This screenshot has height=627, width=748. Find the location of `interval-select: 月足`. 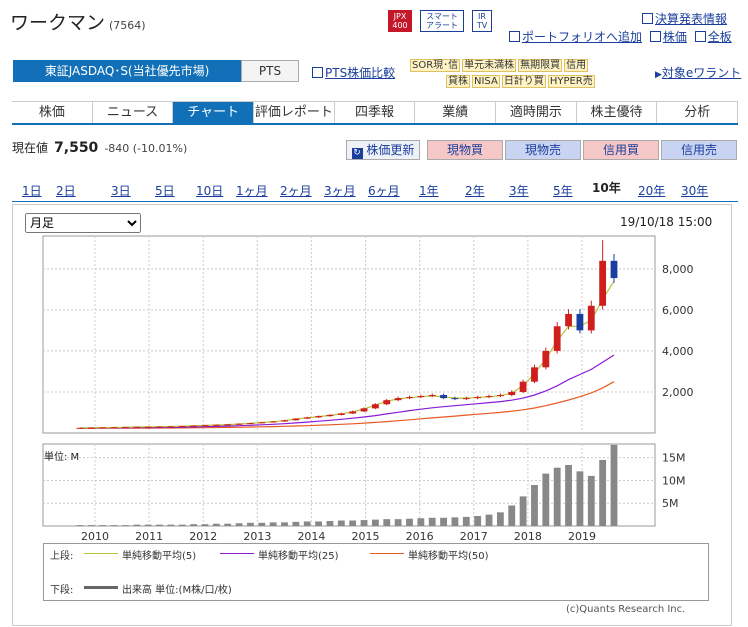

interval-select: 月足 is located at coordinates (83, 223).